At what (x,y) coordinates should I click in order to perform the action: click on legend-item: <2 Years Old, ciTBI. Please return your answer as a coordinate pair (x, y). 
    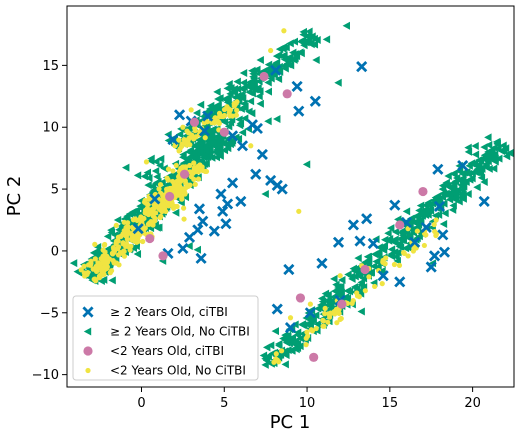
    Looking at the image, I should click on (153, 351).